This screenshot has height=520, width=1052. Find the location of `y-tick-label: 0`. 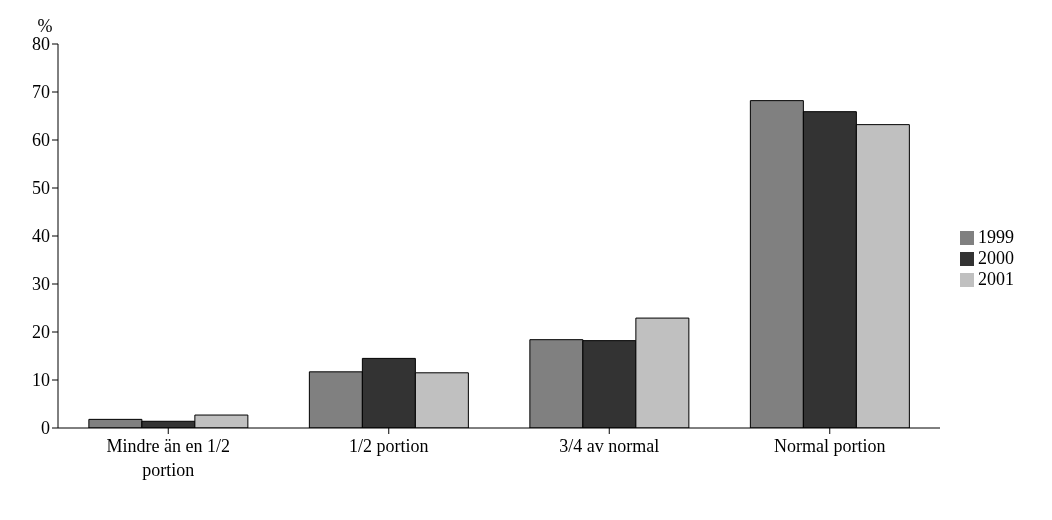

y-tick-label: 0 is located at coordinates (45, 428).